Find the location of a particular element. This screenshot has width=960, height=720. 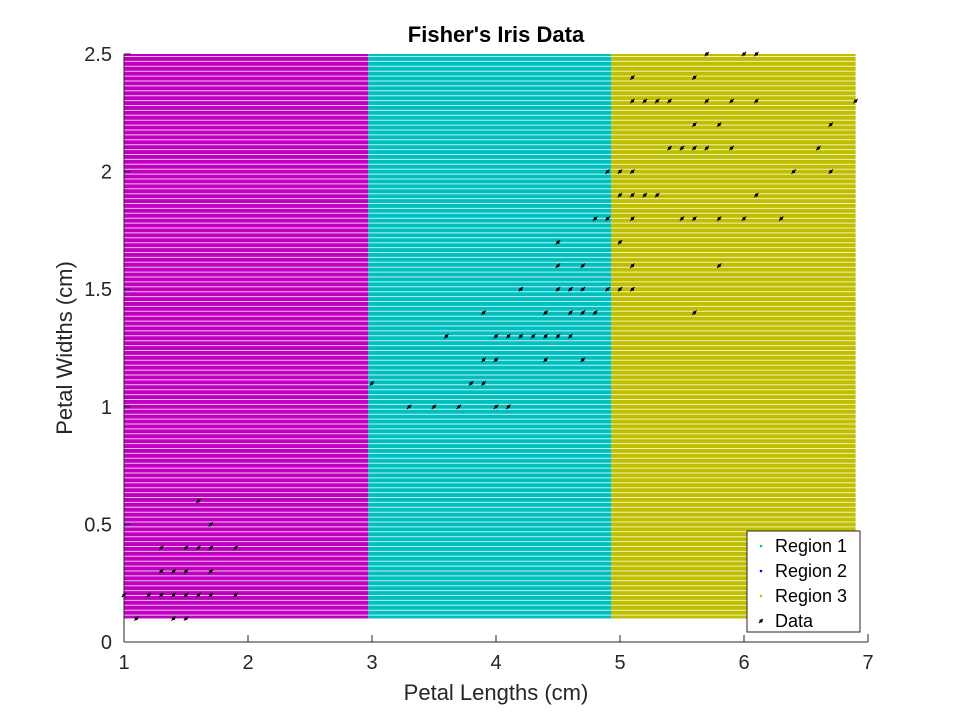

legend-box is located at coordinates (803, 581).